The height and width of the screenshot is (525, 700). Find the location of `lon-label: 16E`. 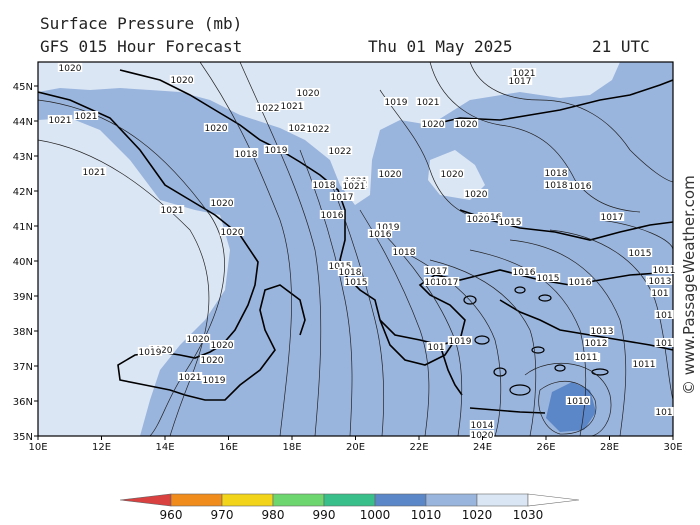

lon-label: 16E is located at coordinates (228, 447).